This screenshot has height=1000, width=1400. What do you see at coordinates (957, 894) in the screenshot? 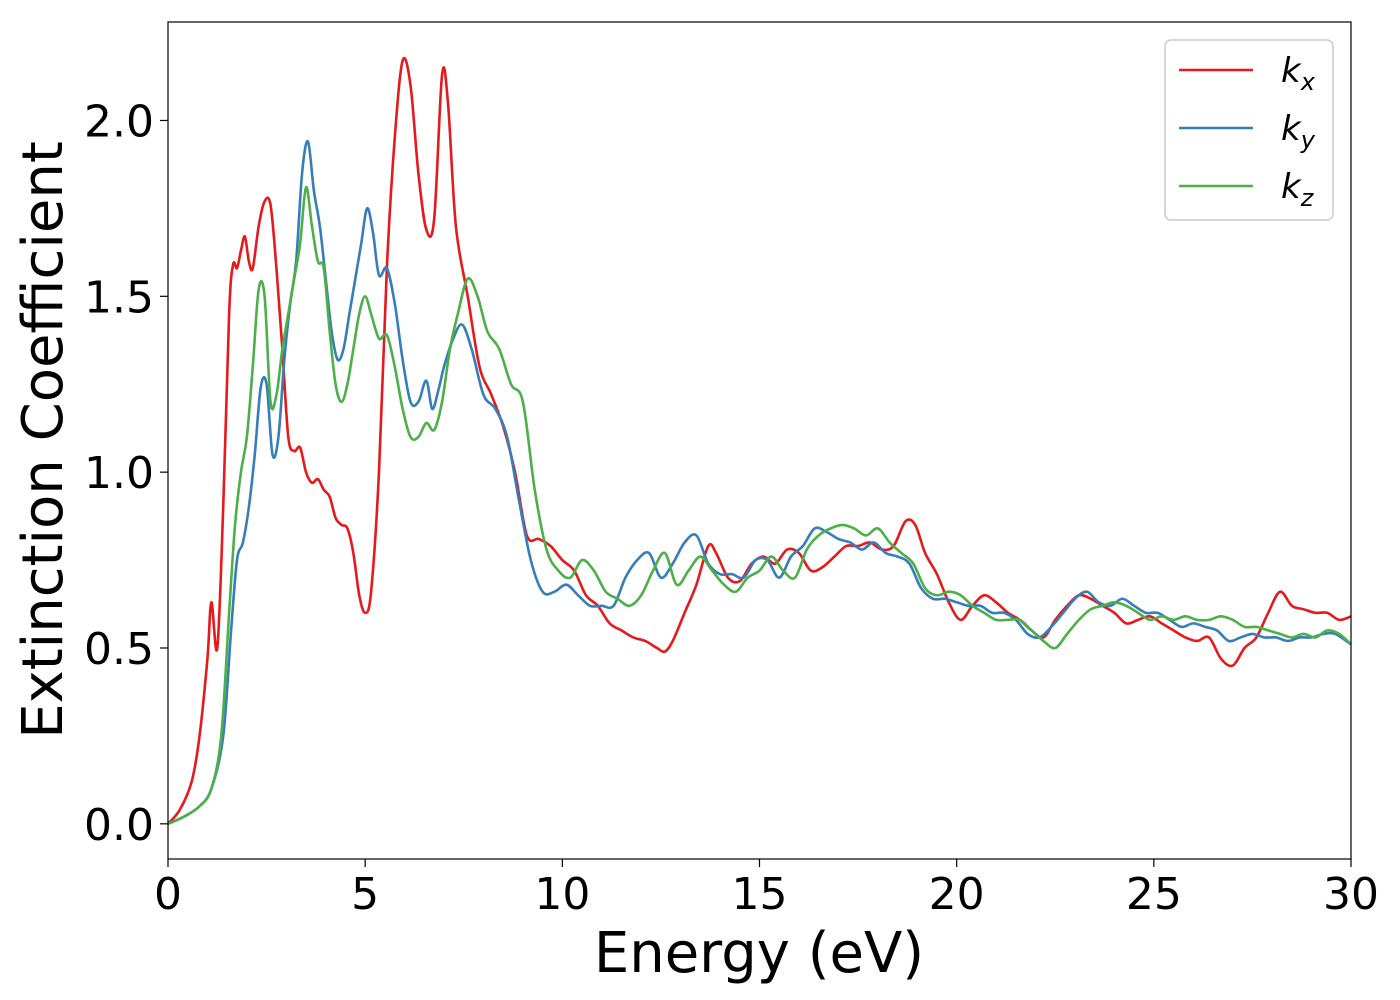
I see `x-tick-label: 20` at bounding box center [957, 894].